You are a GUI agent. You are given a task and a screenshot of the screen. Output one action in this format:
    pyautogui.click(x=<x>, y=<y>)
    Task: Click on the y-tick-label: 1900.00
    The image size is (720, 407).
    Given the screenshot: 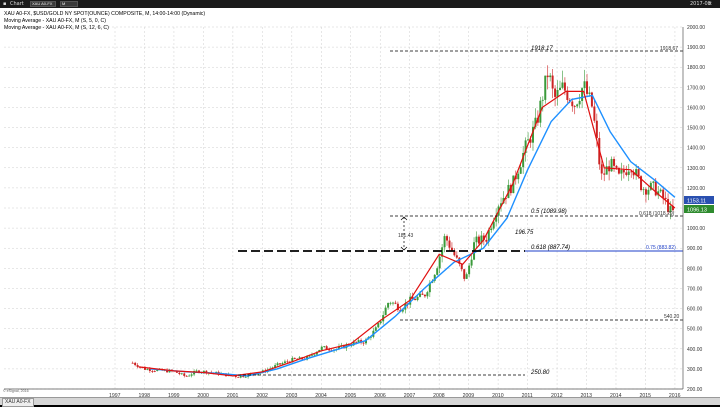 What is the action you would take?
    pyautogui.click(x=696, y=48)
    